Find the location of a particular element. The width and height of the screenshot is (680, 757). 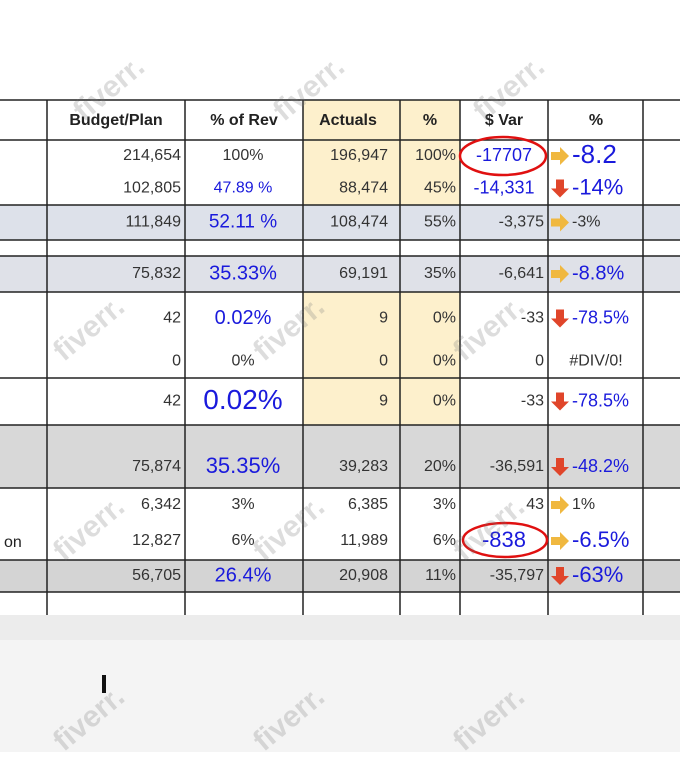

cell: -838 is located at coordinates (504, 539).